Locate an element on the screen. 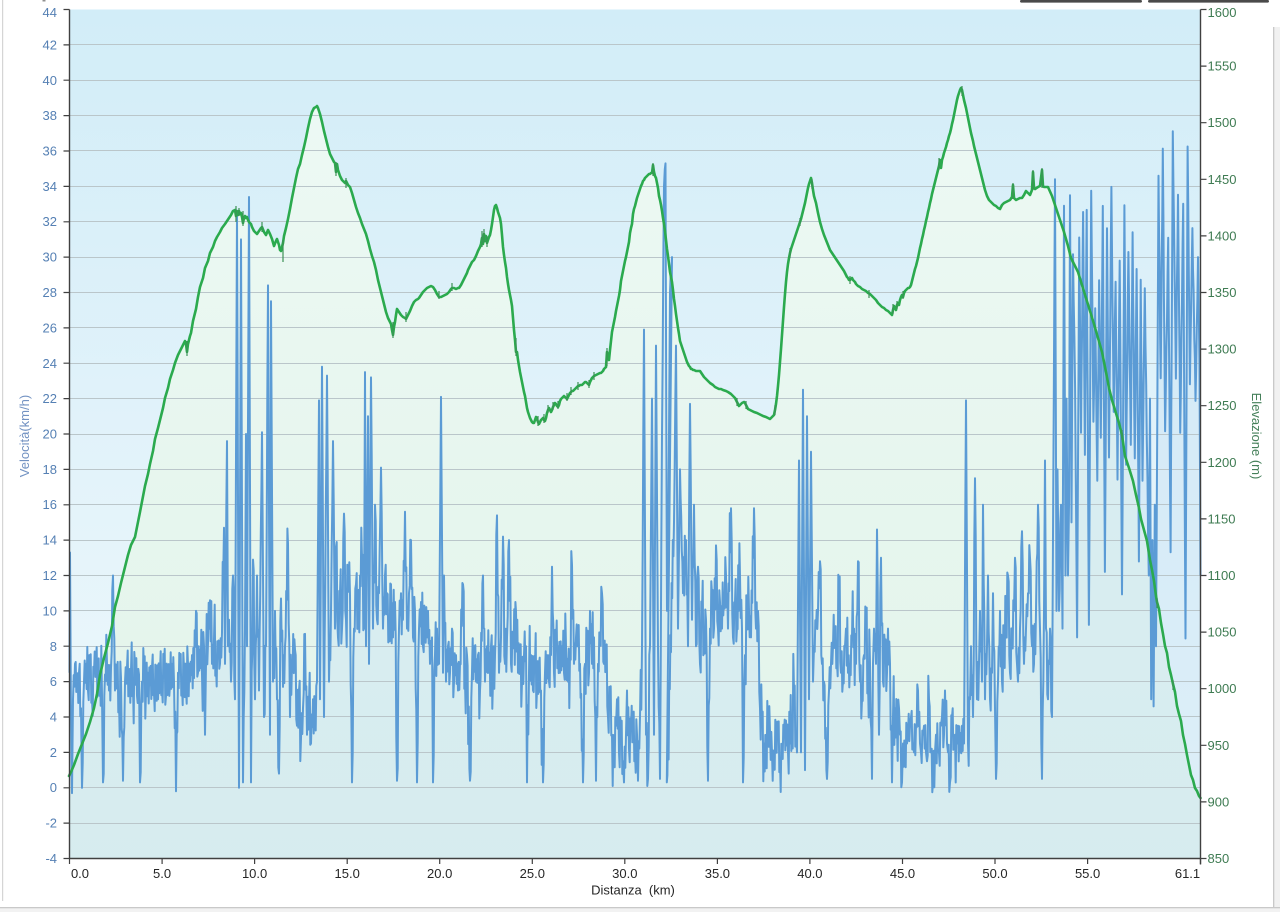  svg-text: 900 is located at coordinates (1219, 801).